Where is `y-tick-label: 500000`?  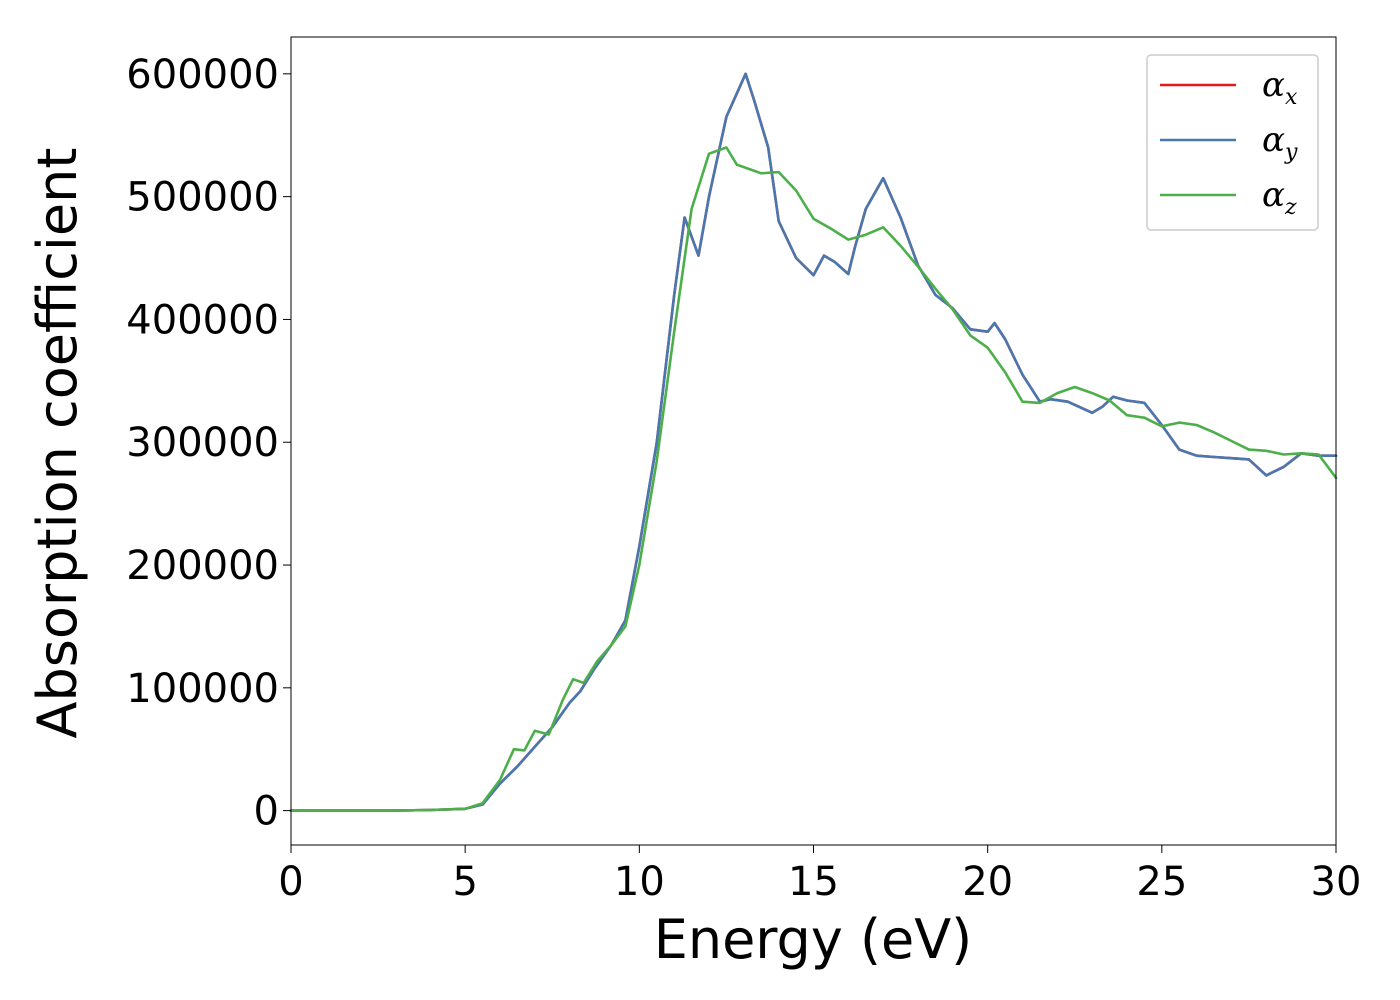 y-tick-label: 500000 is located at coordinates (202, 198).